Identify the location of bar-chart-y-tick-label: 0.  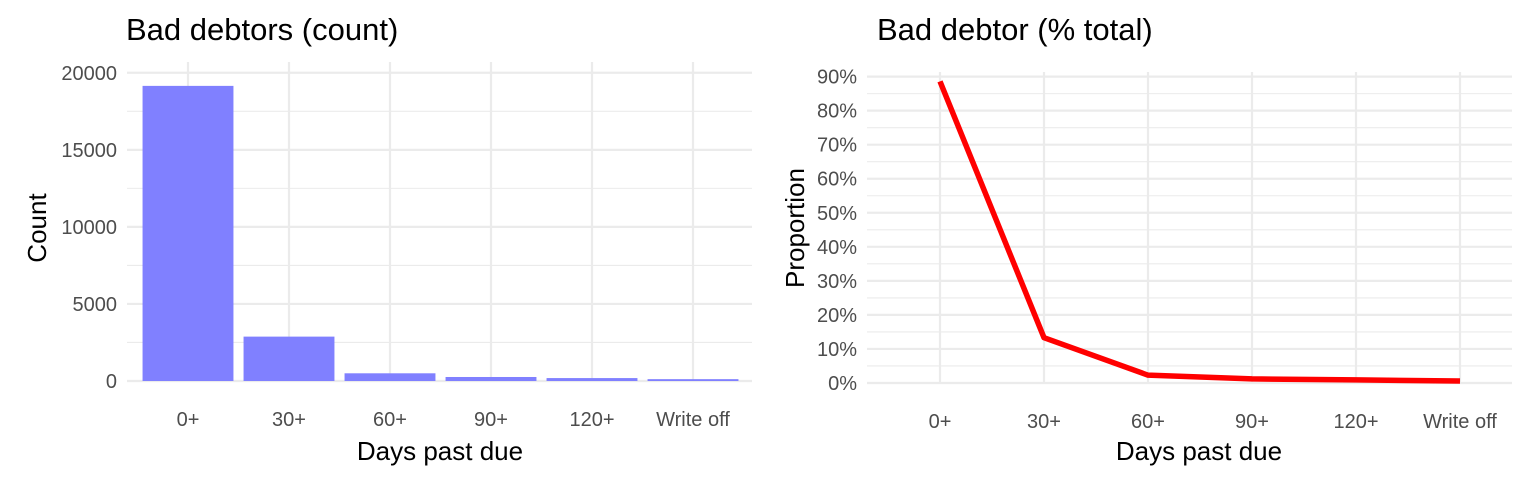
(111, 382).